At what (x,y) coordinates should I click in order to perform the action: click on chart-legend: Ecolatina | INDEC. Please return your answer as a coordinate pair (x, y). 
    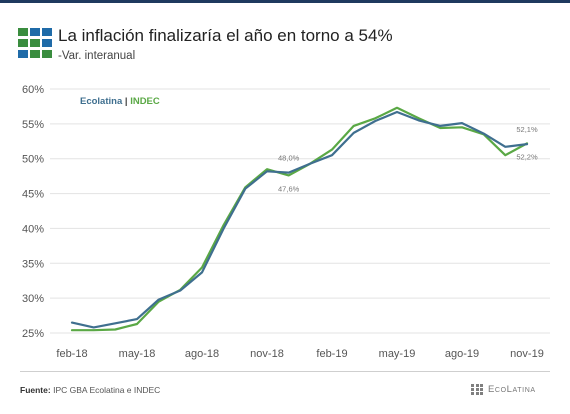
    Looking at the image, I should click on (120, 101).